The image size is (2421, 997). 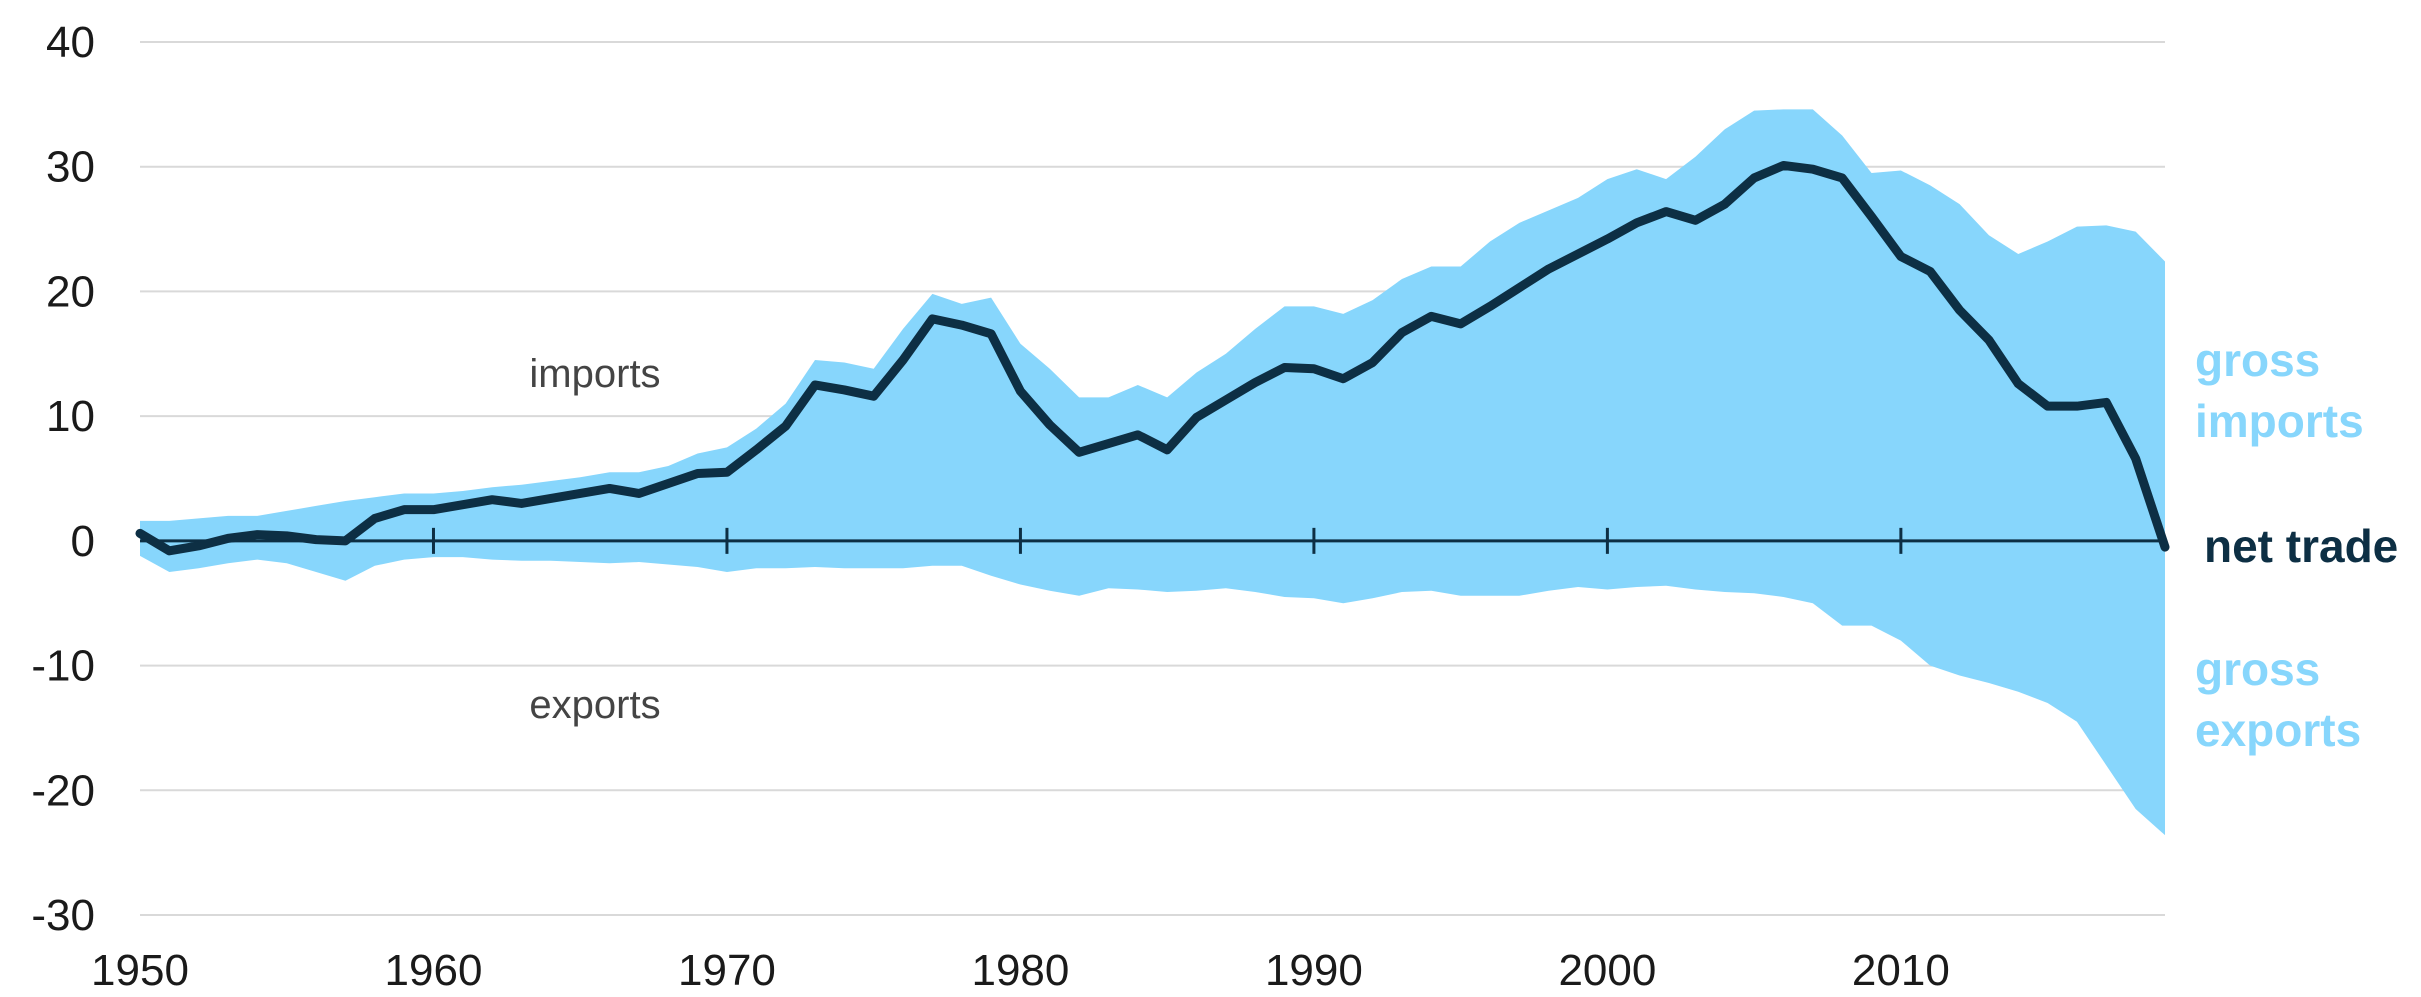 I want to click on imports-annotation: imports, so click(x=594, y=374).